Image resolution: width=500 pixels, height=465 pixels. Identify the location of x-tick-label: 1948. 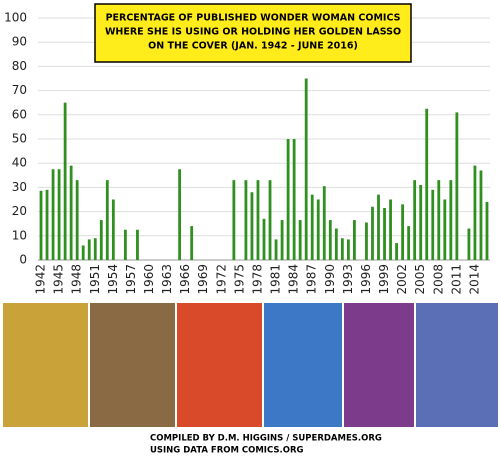
(77, 279).